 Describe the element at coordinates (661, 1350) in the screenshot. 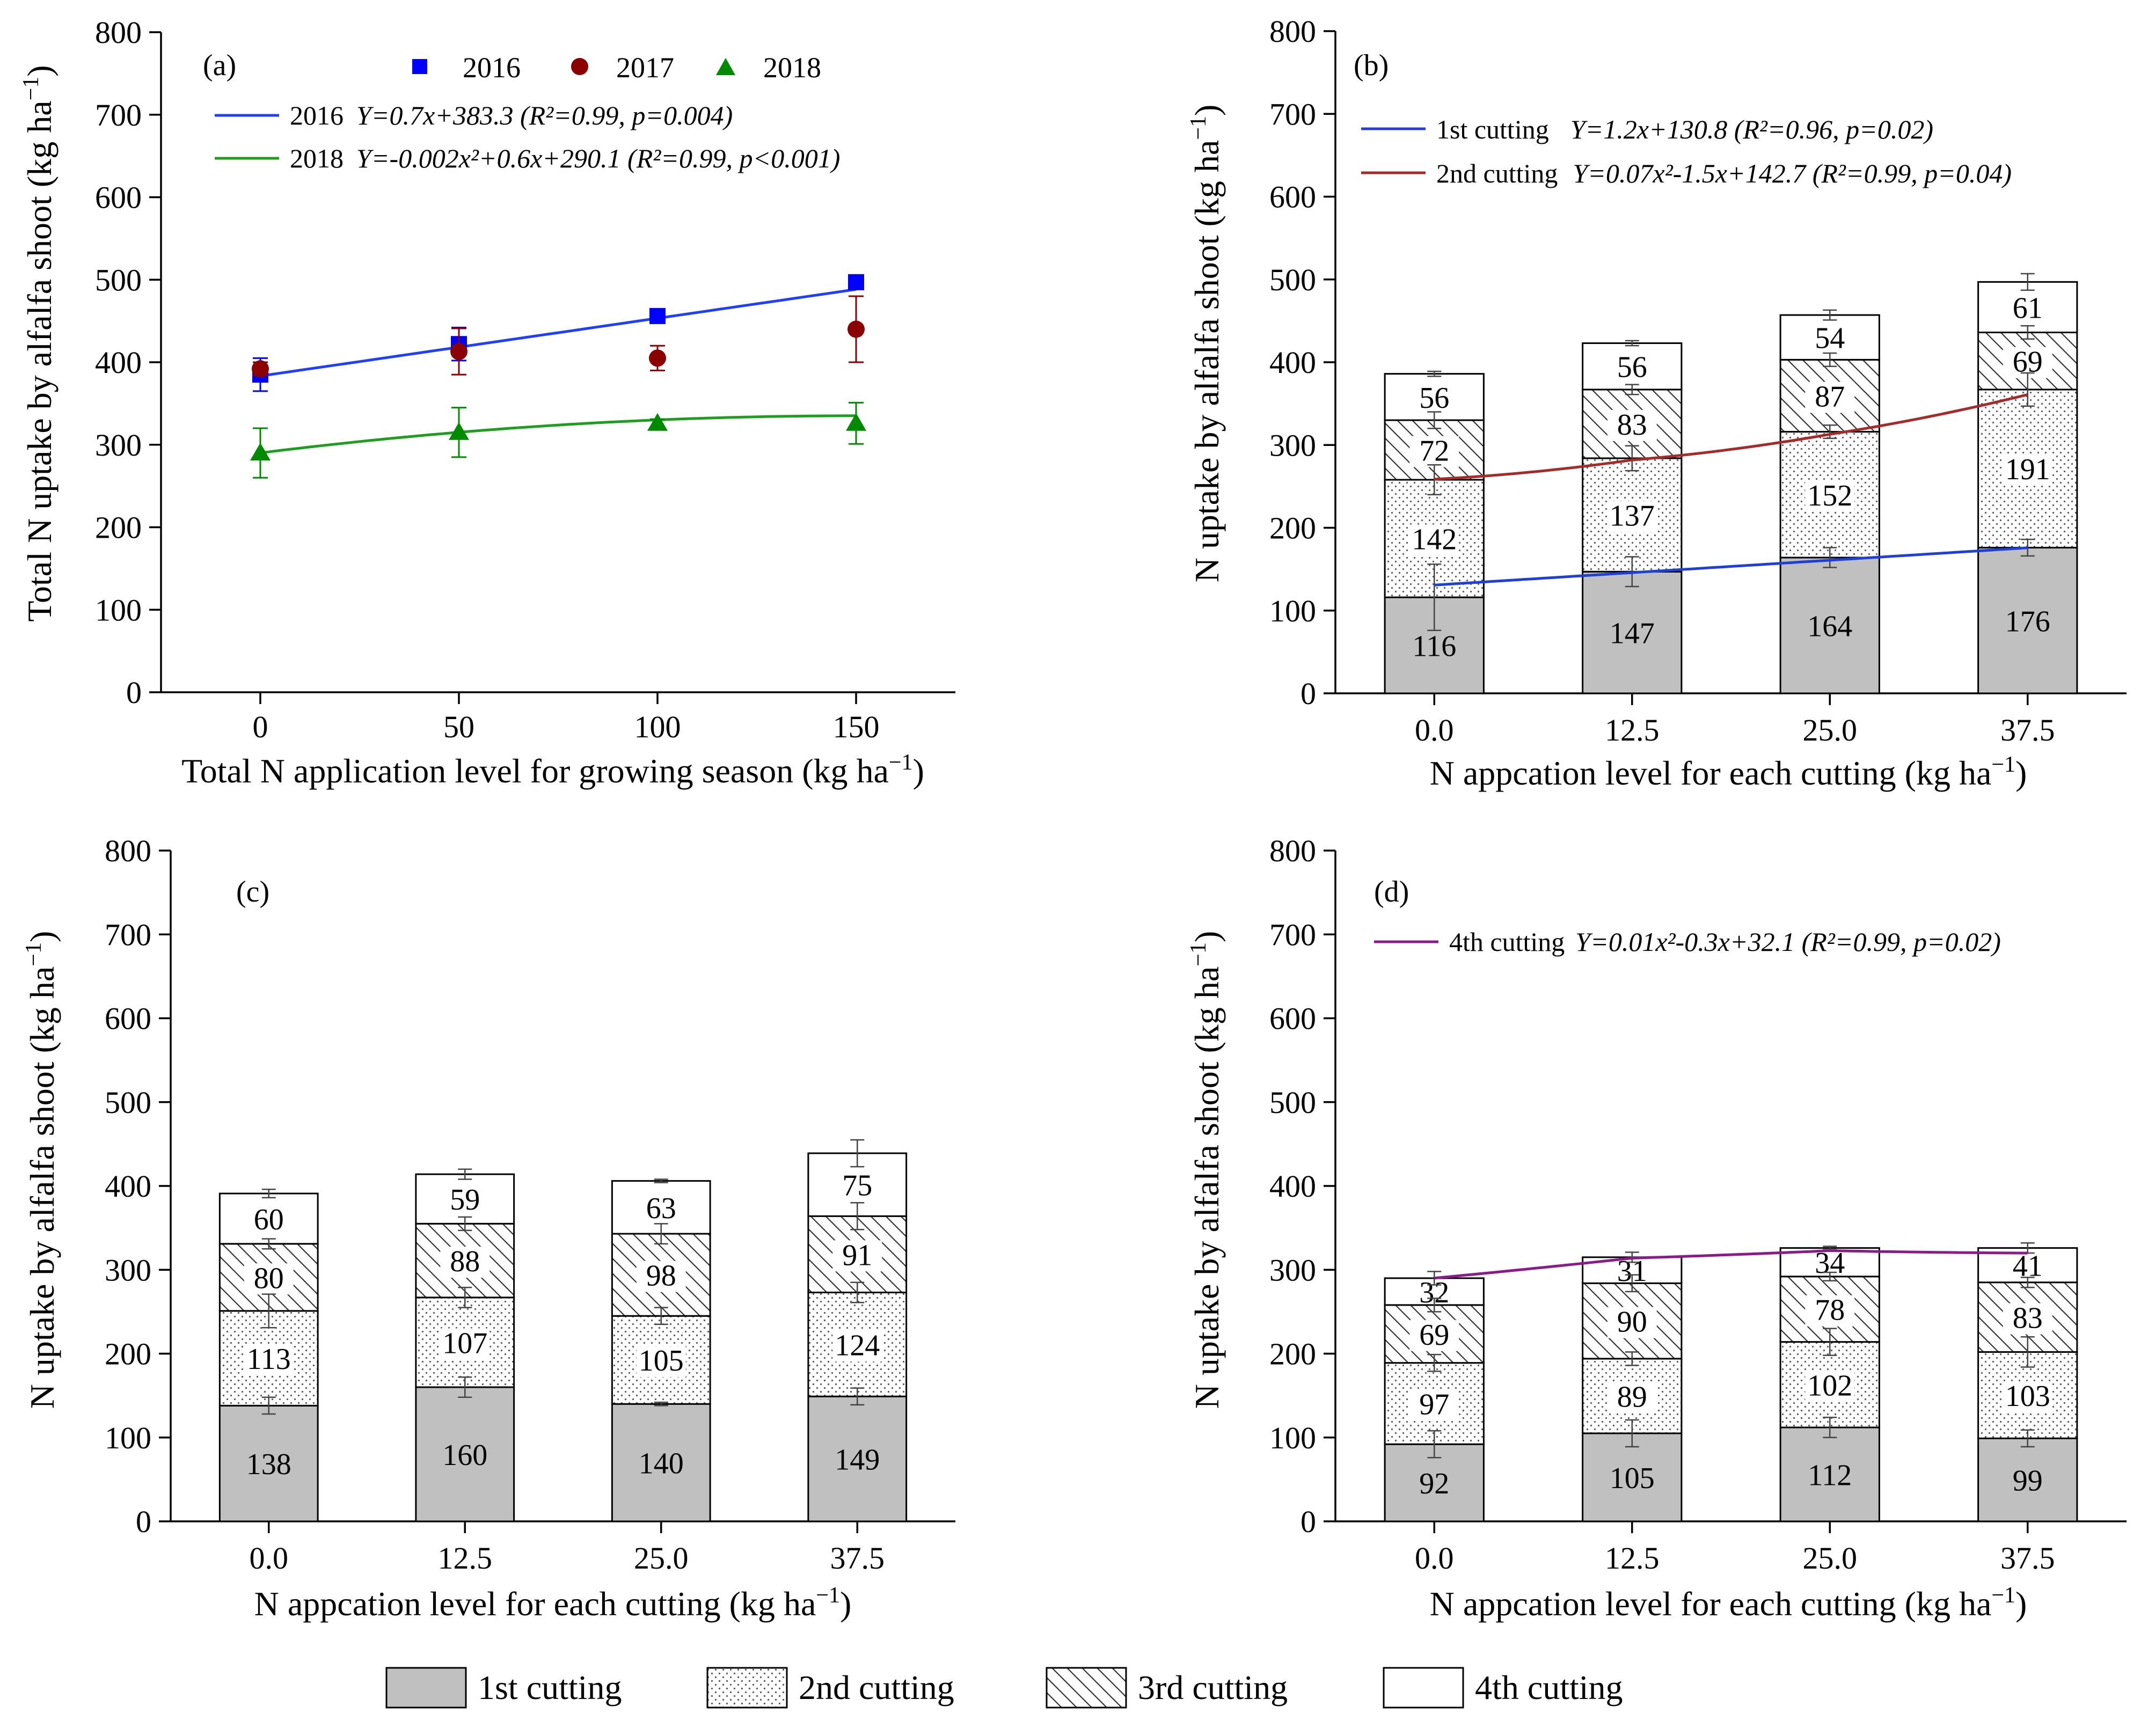

I see `bar-stack-c: 140 105 98 63` at that location.